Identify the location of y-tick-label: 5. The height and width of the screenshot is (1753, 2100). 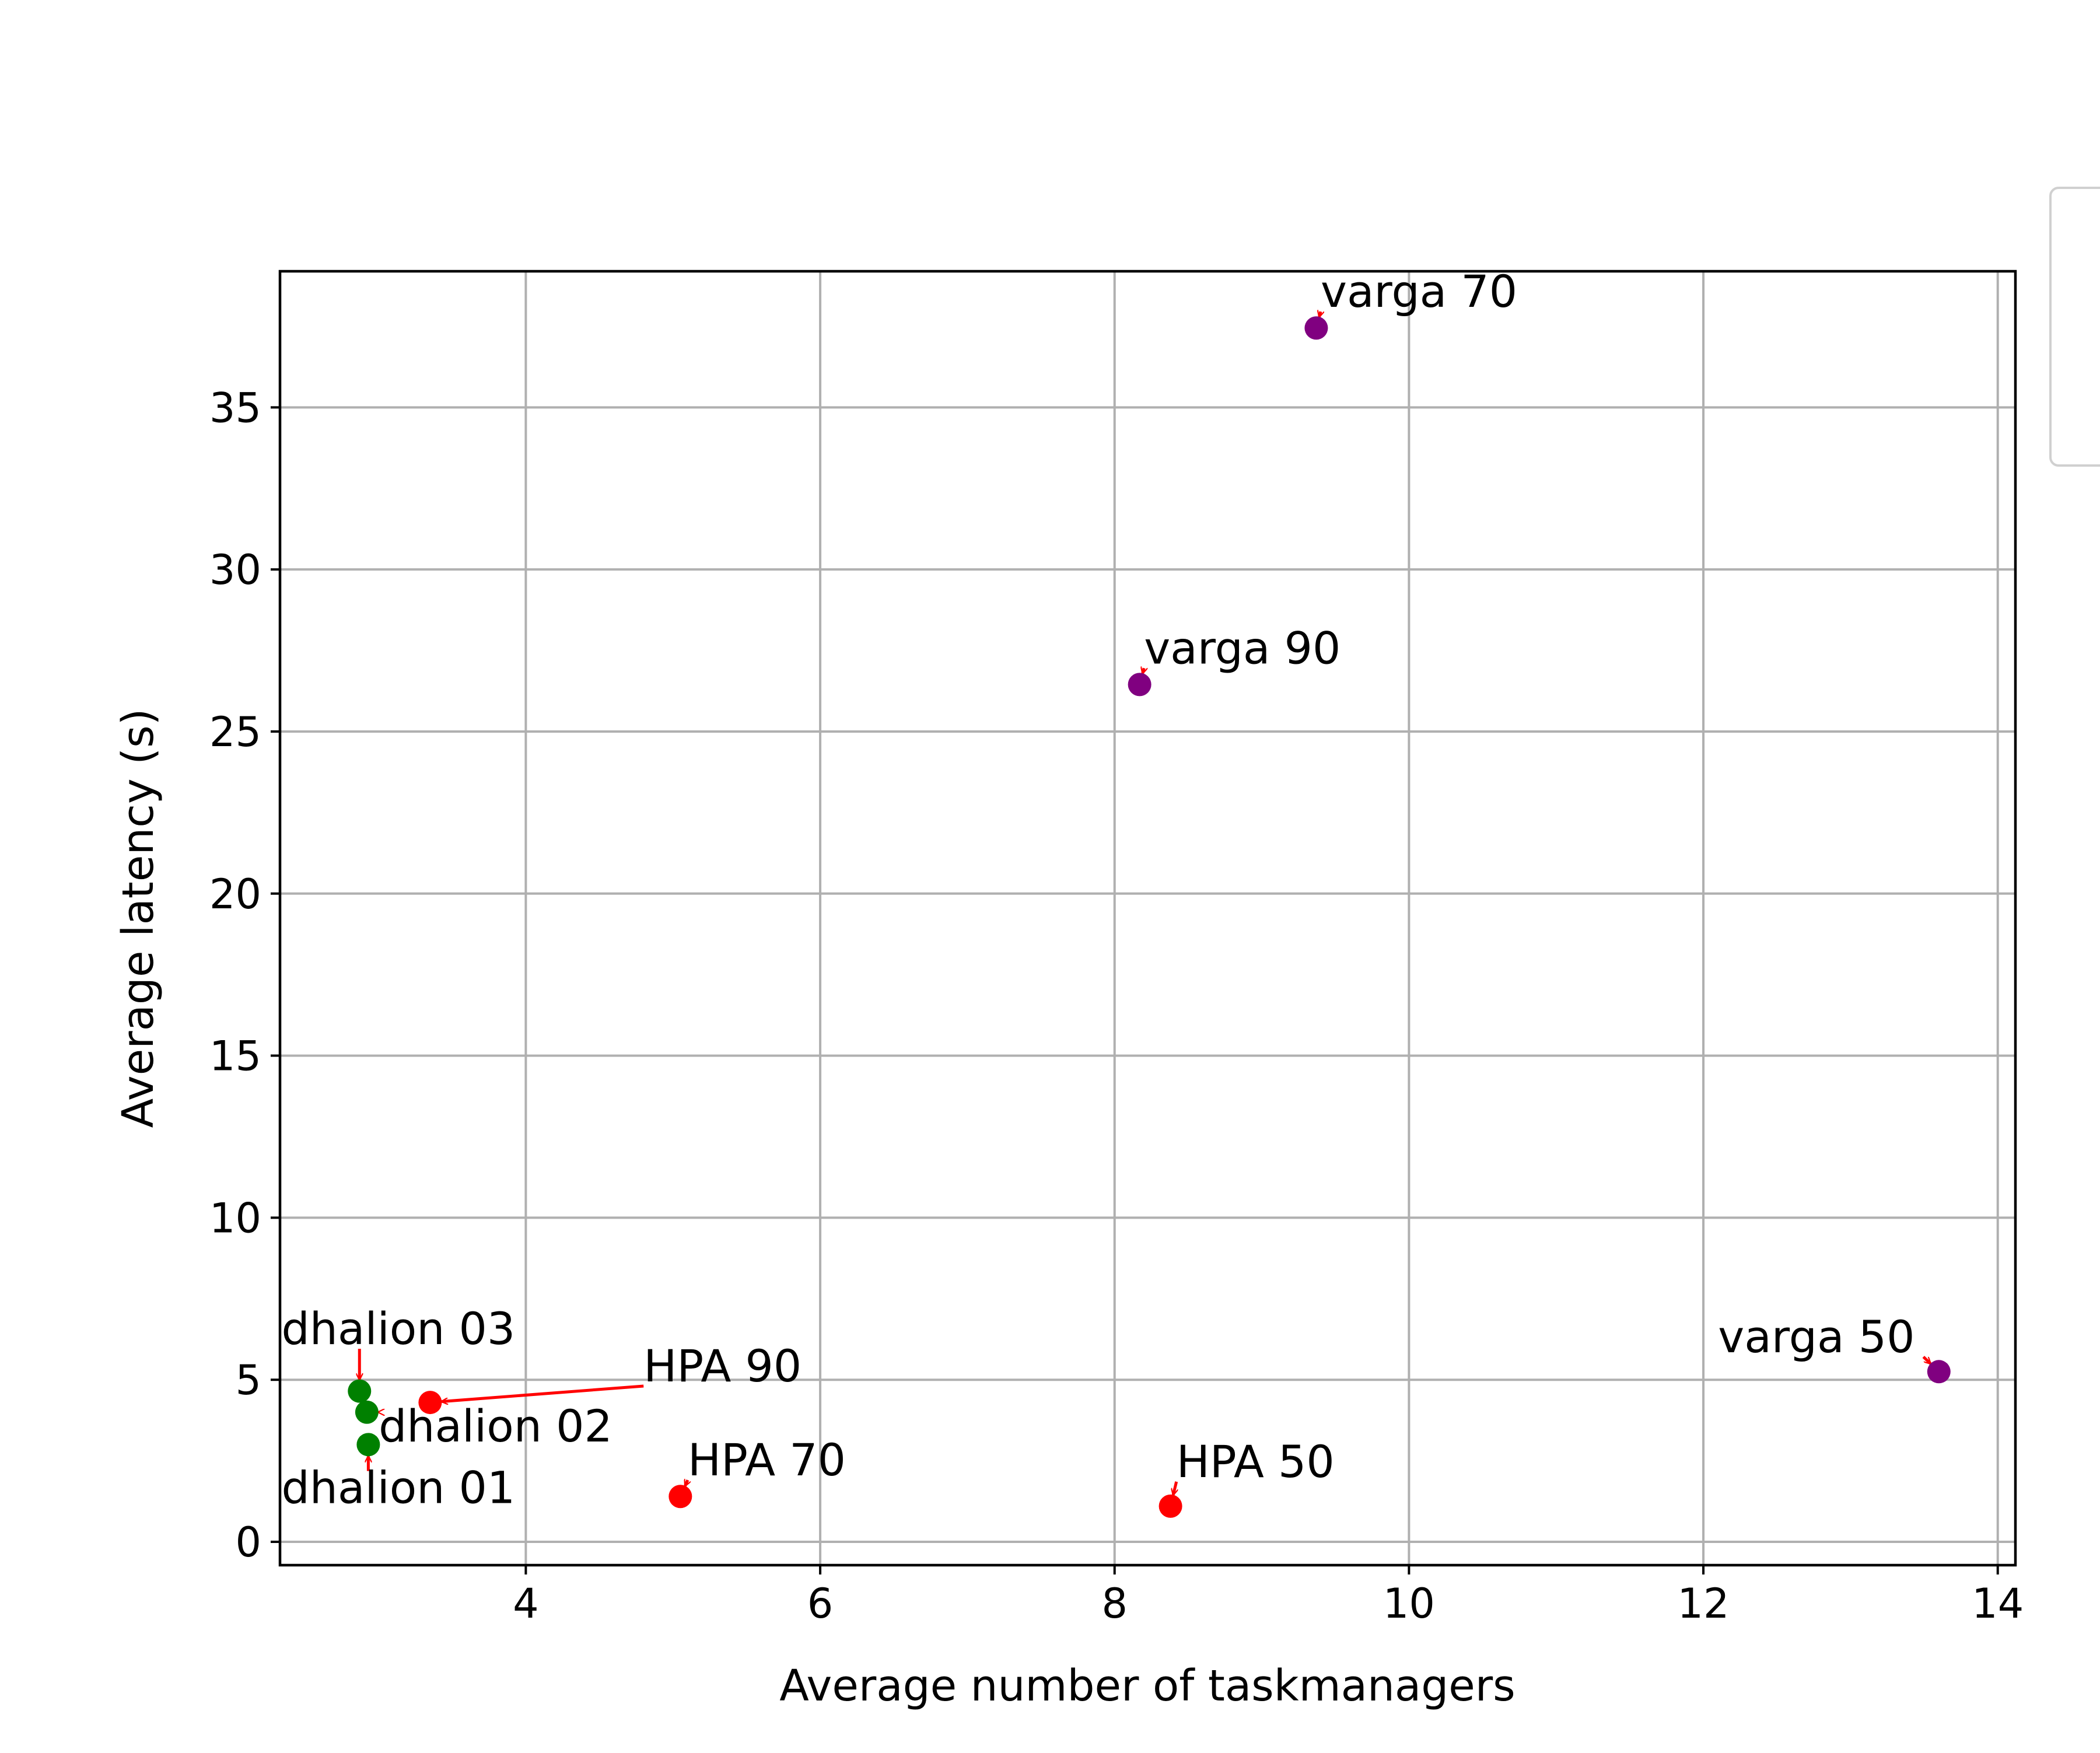
(248, 1380).